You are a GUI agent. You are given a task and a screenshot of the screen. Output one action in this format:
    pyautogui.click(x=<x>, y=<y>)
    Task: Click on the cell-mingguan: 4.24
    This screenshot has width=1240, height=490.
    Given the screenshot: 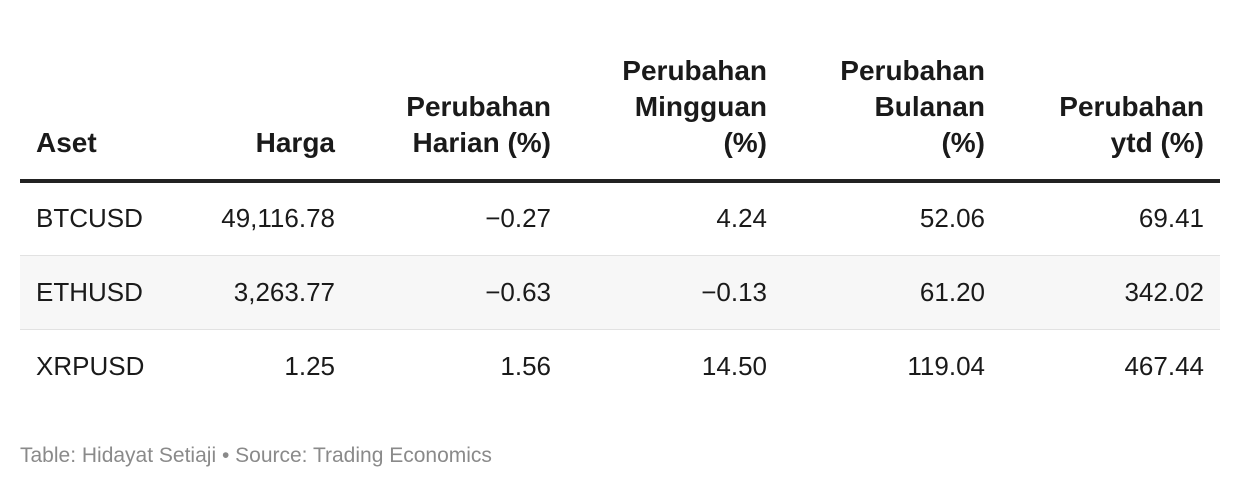 What is the action you would take?
    pyautogui.click(x=675, y=218)
    